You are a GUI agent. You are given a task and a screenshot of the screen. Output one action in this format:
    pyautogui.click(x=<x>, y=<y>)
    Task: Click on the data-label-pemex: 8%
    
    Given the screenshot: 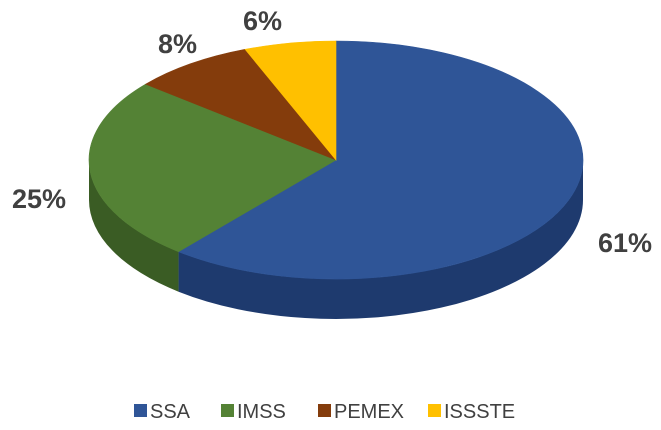 What is the action you would take?
    pyautogui.click(x=177, y=44)
    